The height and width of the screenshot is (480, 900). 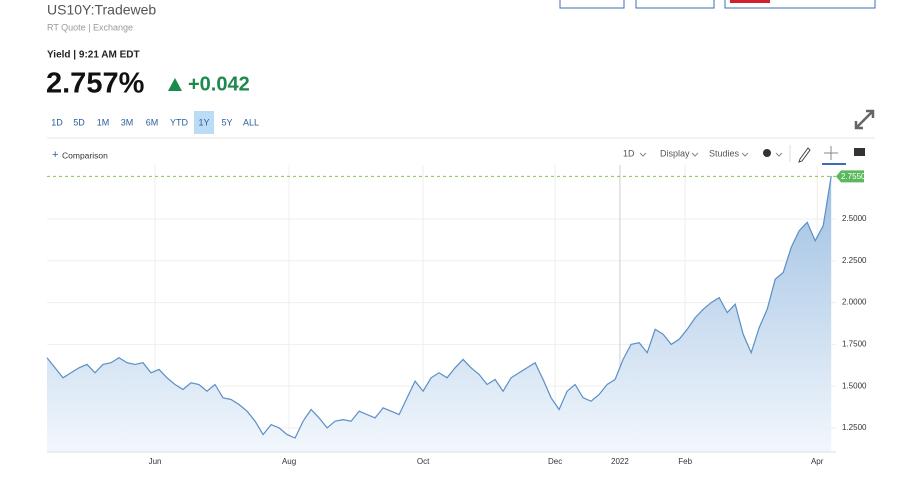 I want to click on range-button: 6M, so click(x=152, y=122).